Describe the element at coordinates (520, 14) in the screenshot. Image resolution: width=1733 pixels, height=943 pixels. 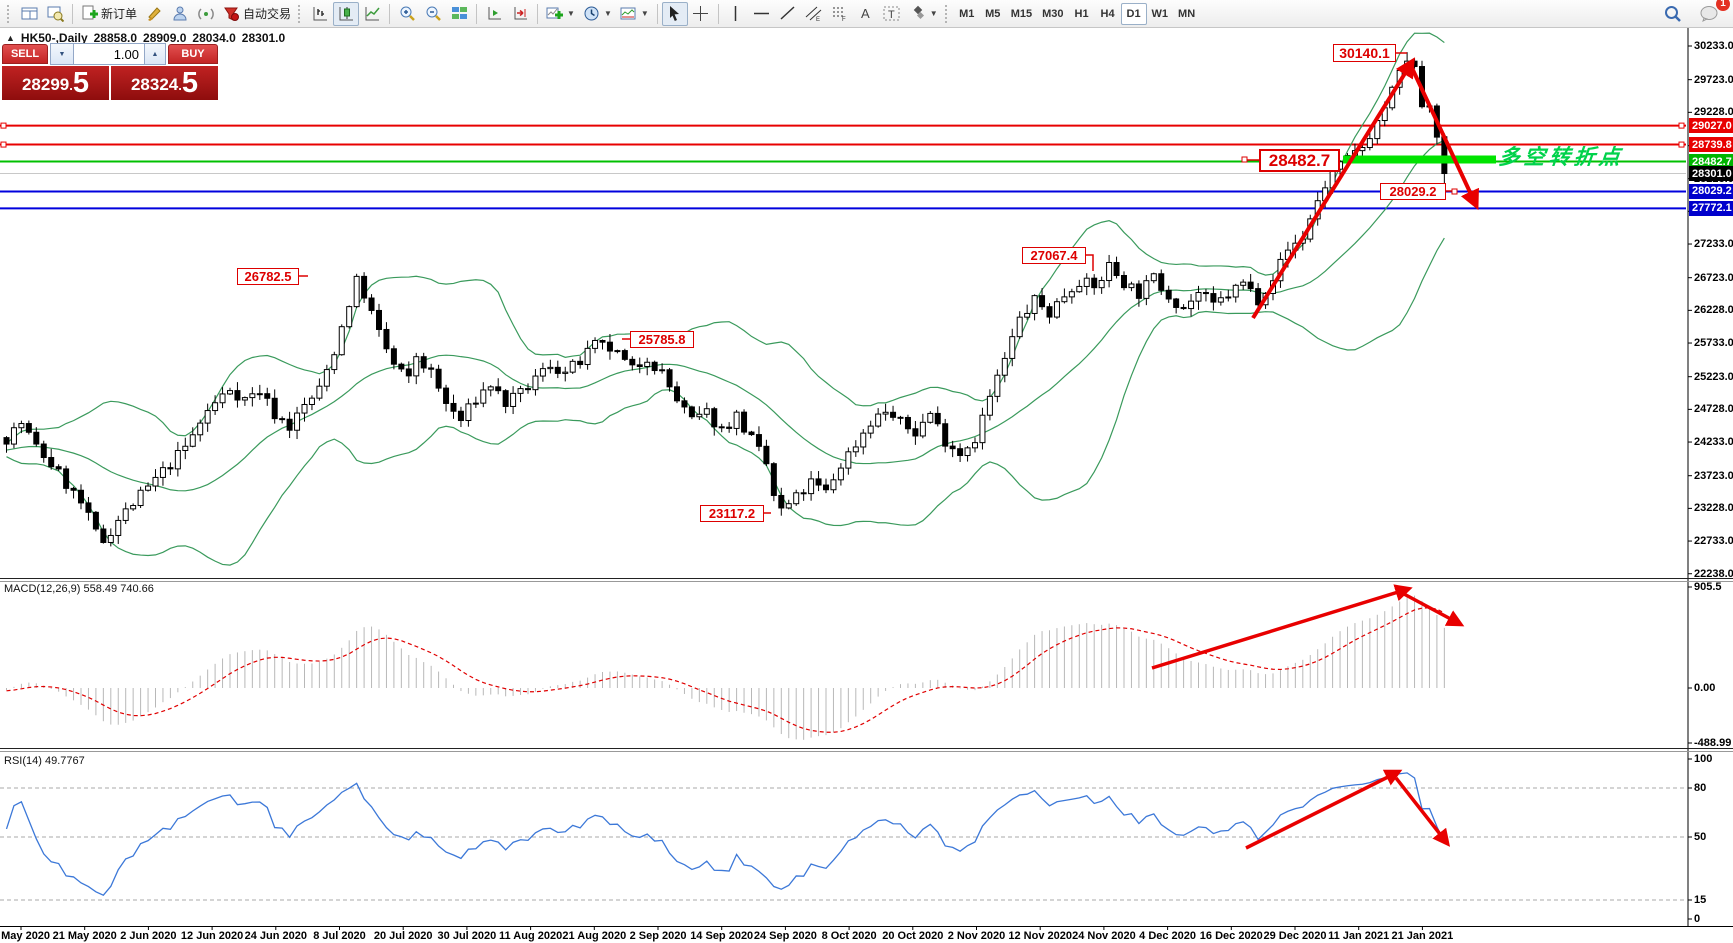
I see `chart-shift-button` at that location.